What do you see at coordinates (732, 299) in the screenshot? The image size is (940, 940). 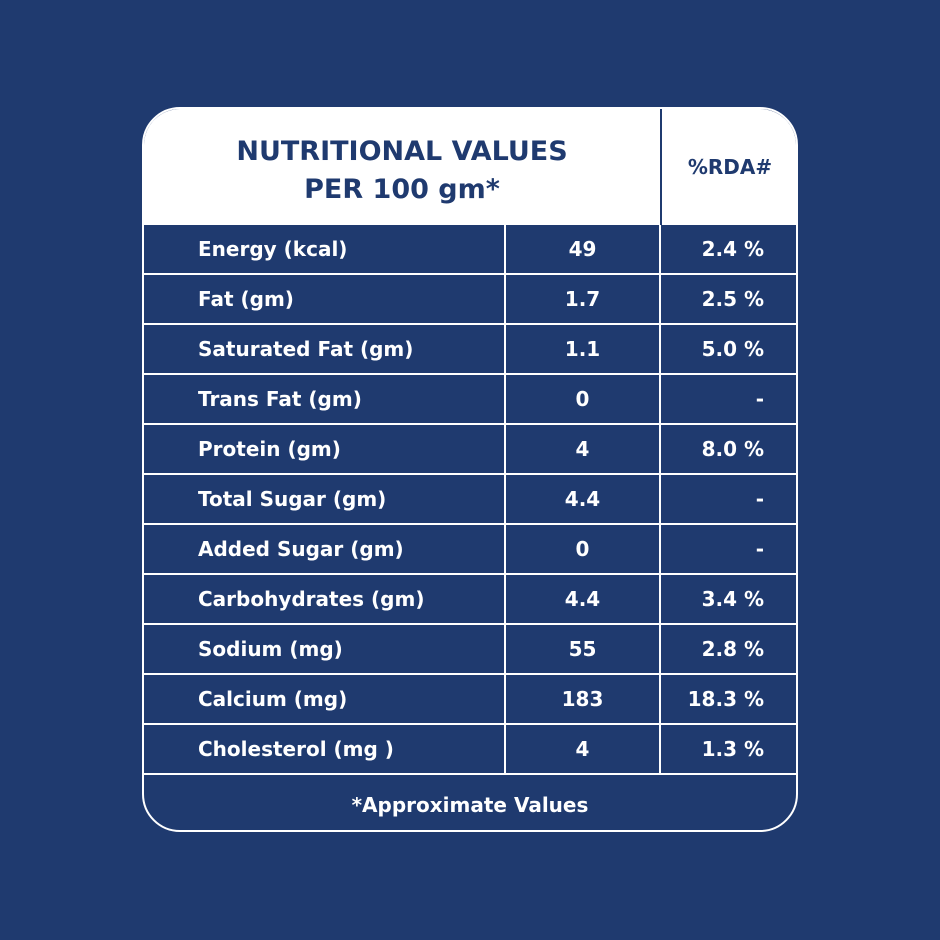 I see `nutrient-rda: 2.5 %` at bounding box center [732, 299].